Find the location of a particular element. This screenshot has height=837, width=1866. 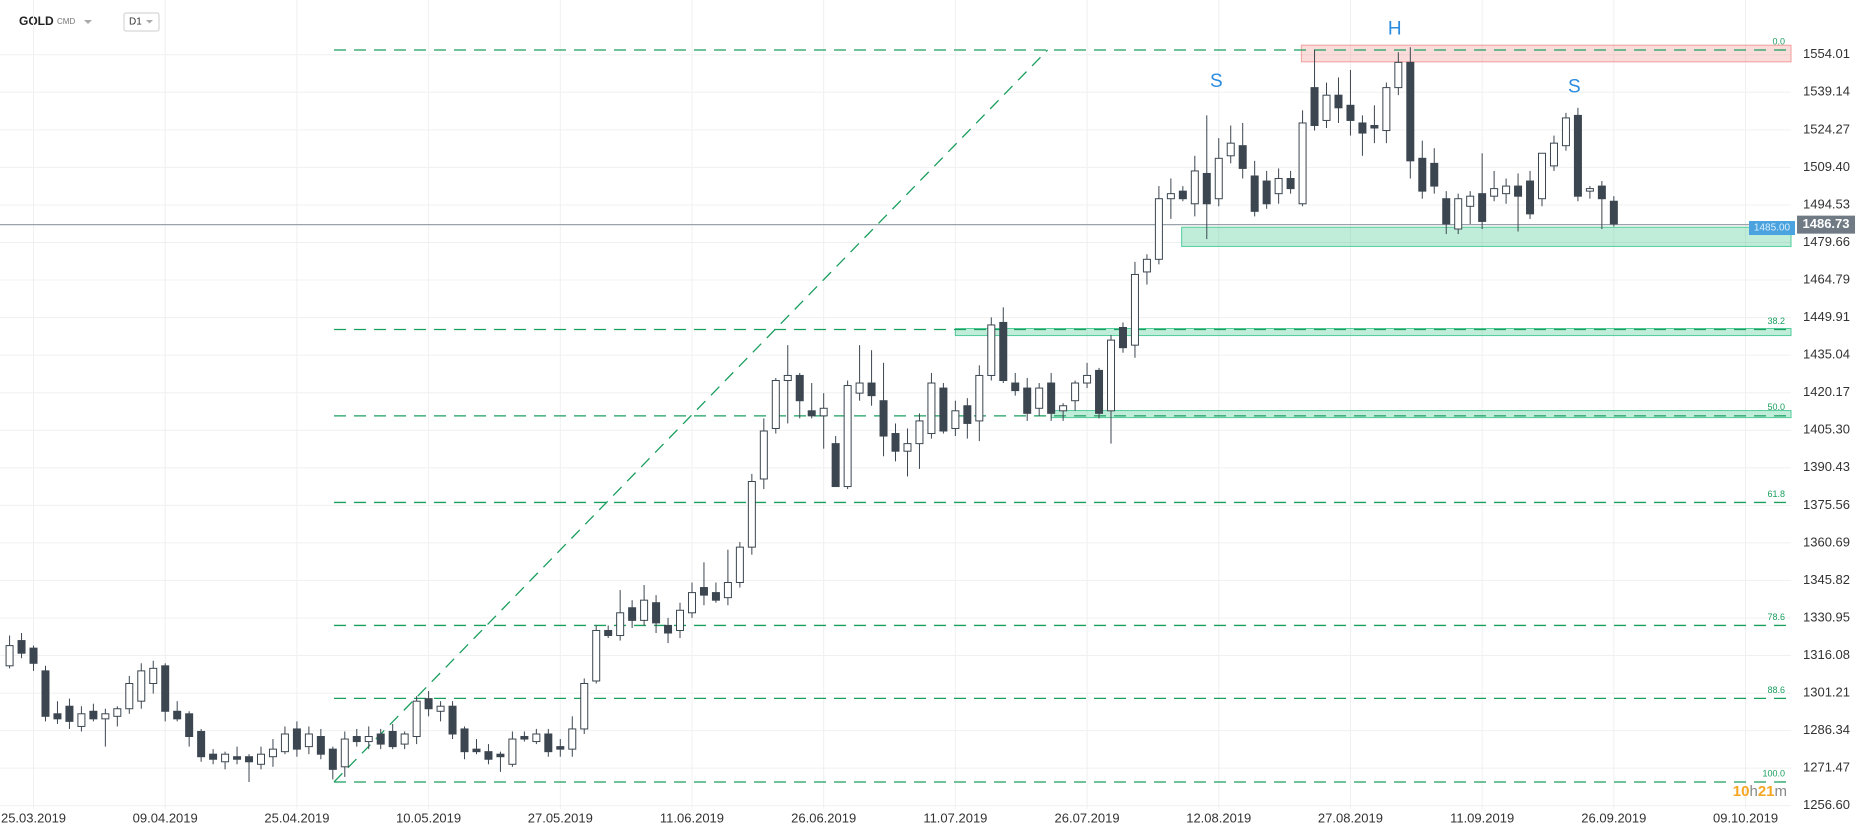

y-tick-label: 1271.47 is located at coordinates (1826, 767).